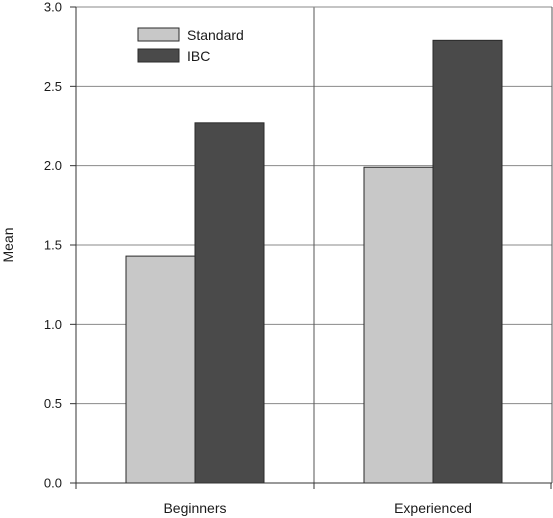 The image size is (553, 518). Describe the element at coordinates (215, 35) in the screenshot. I see `legend-label-standard: Standard` at that location.